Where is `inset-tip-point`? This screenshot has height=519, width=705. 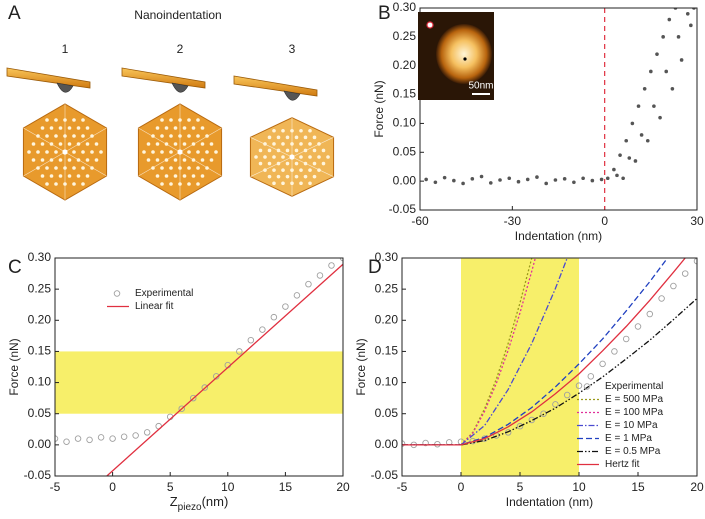
inset-tip-point is located at coordinates (465, 59).